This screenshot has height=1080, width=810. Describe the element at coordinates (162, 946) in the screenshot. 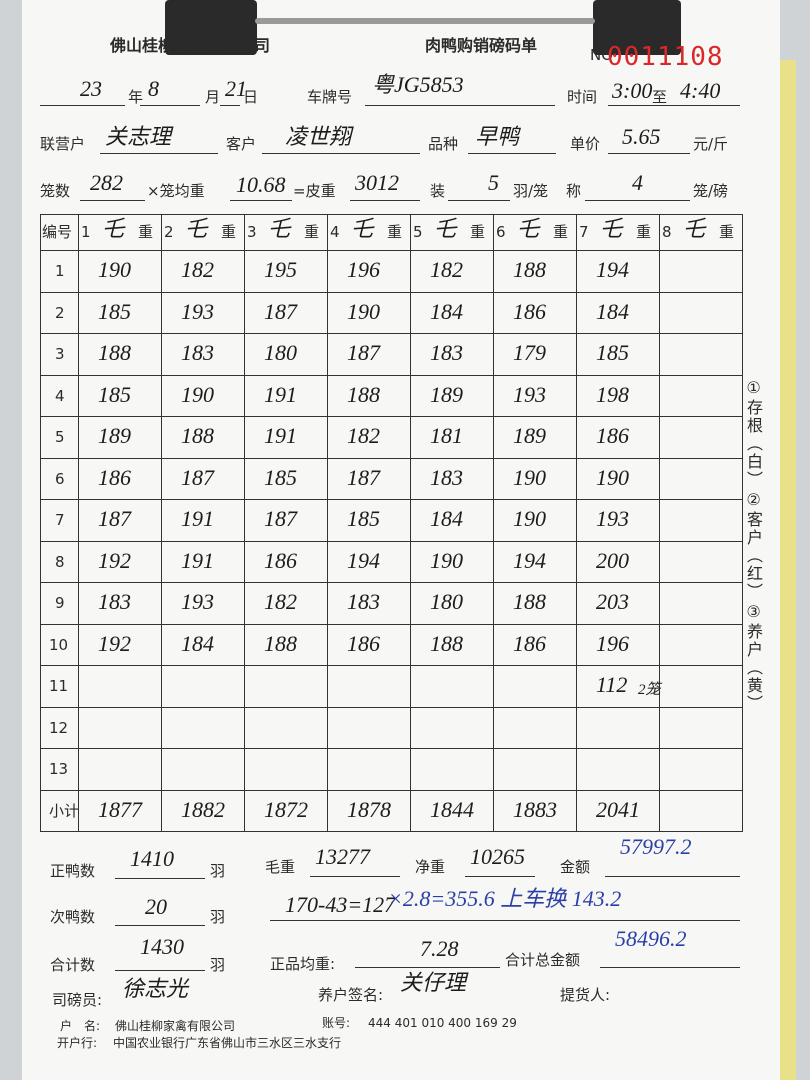

I see `total: 1430` at that location.